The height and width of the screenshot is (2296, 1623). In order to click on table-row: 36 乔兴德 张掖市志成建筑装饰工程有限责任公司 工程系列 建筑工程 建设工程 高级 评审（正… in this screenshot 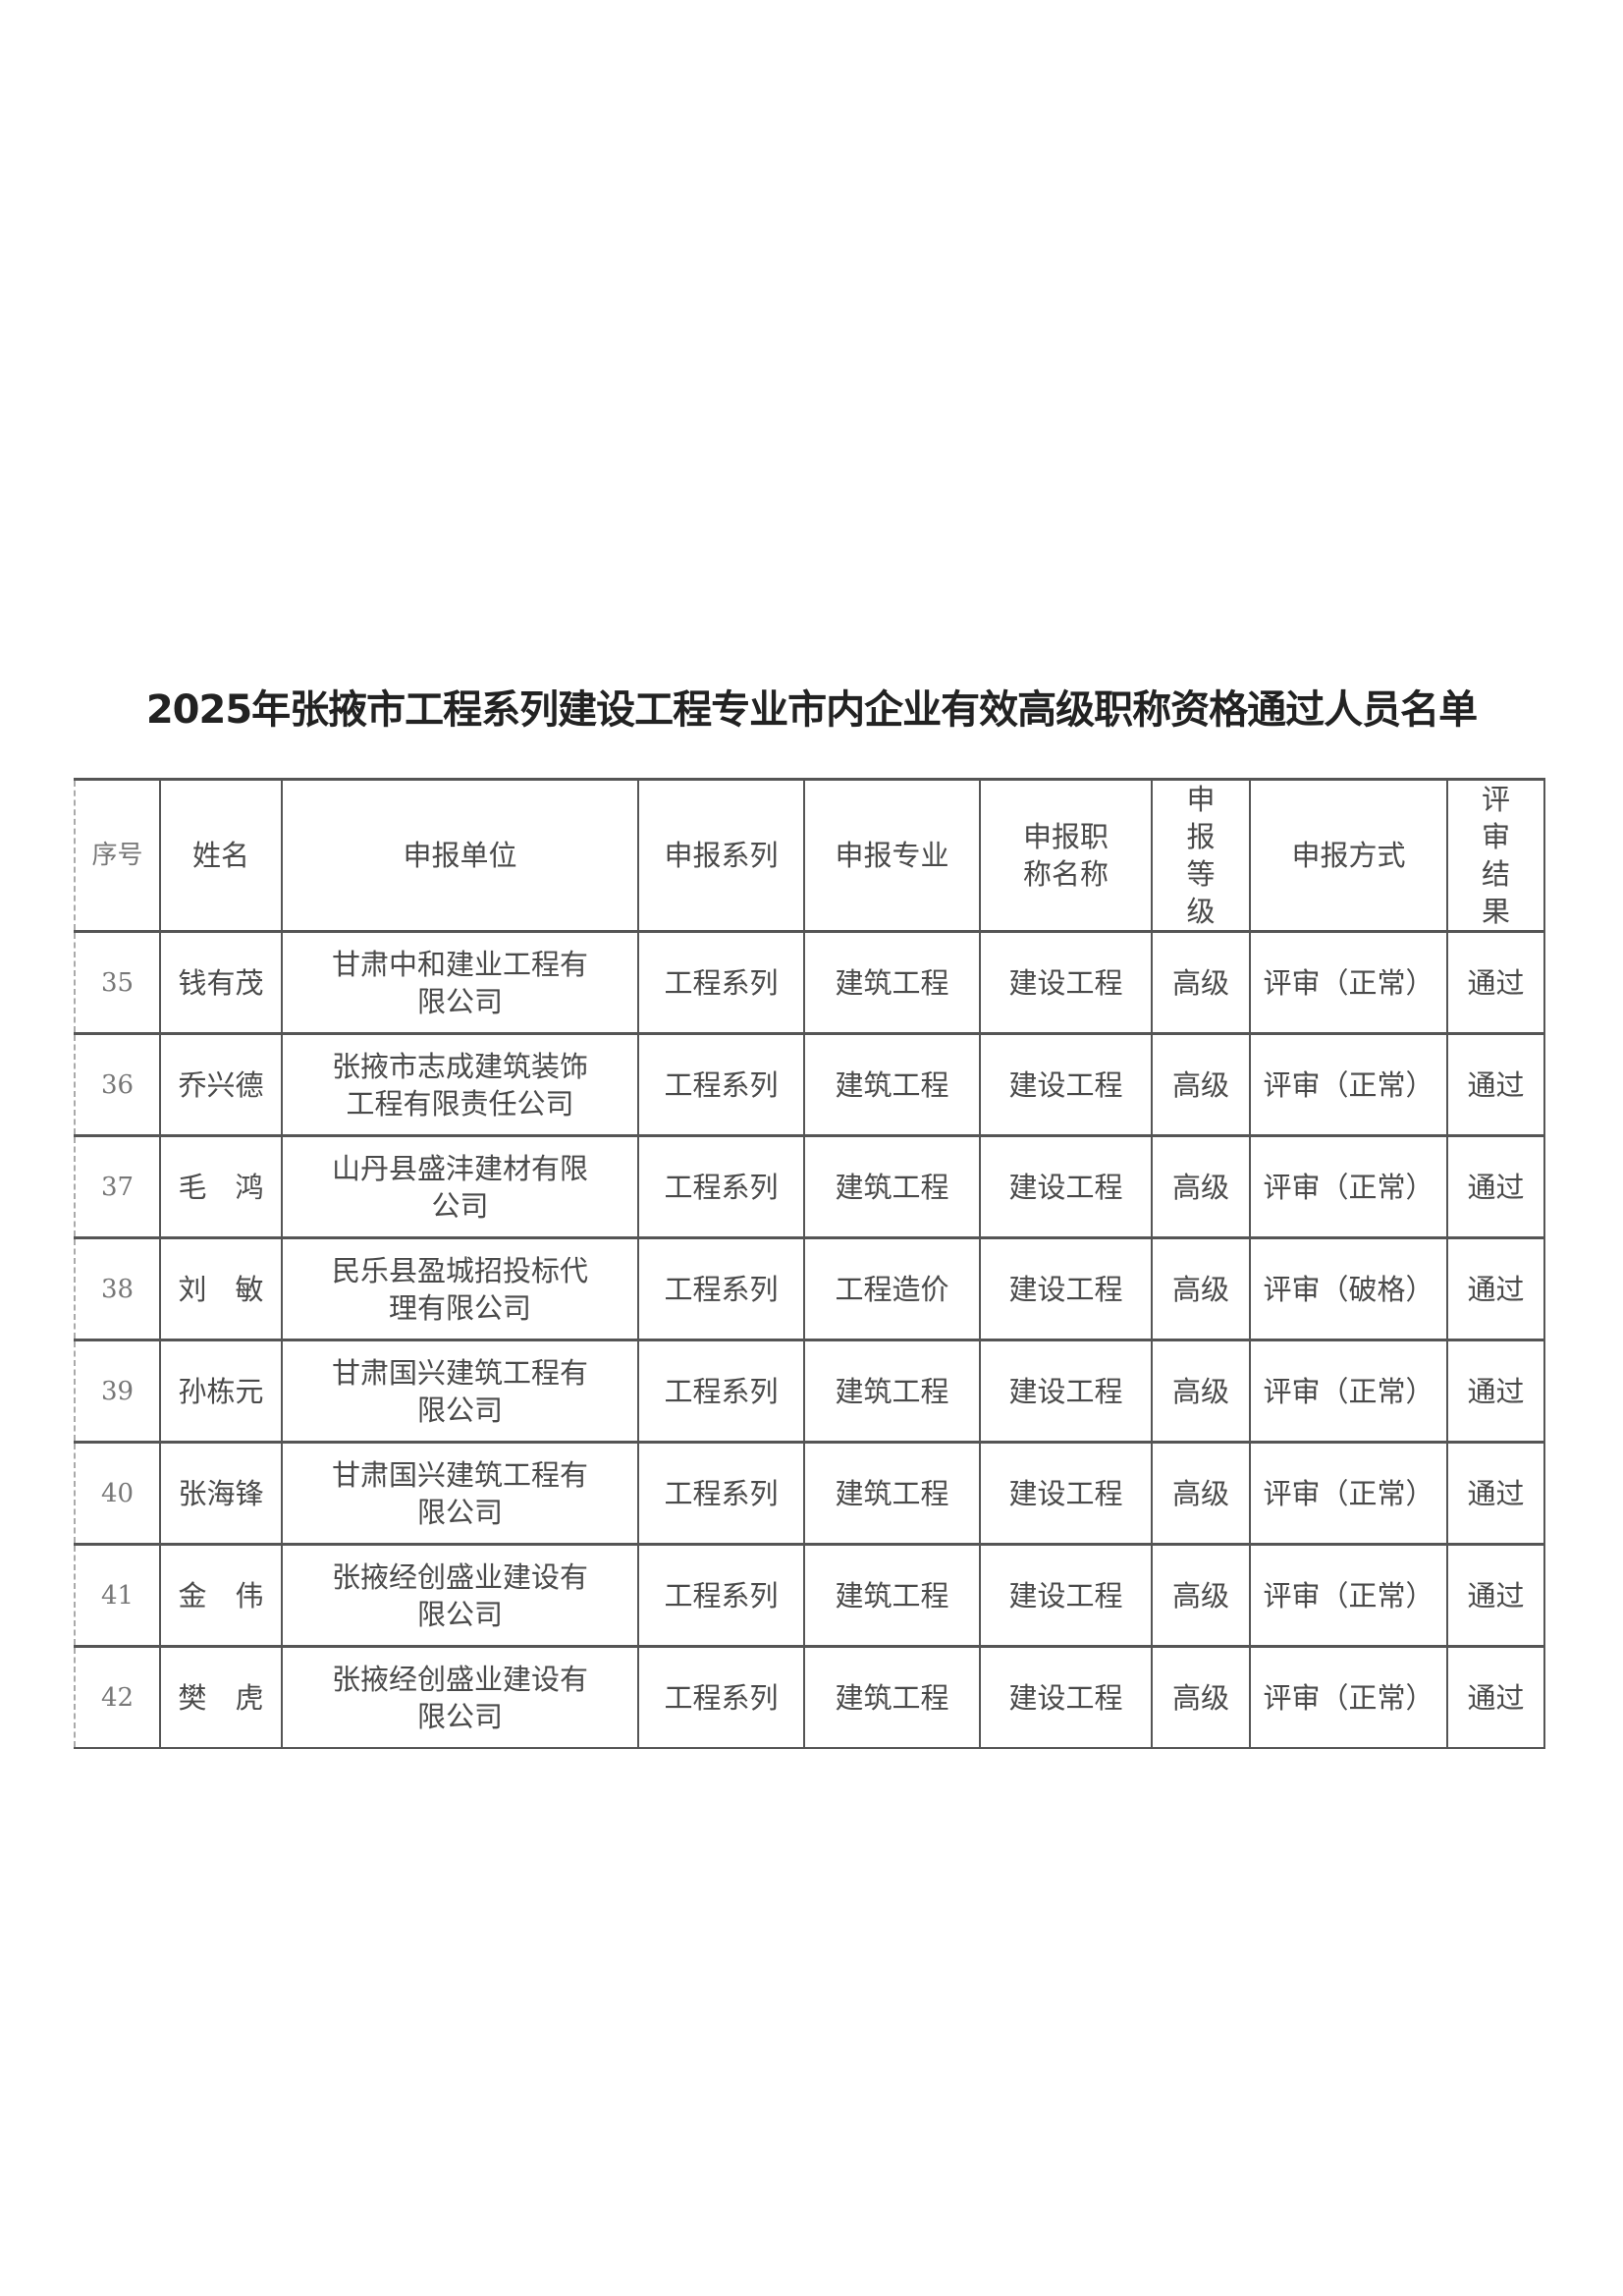, I will do `click(809, 1084)`.